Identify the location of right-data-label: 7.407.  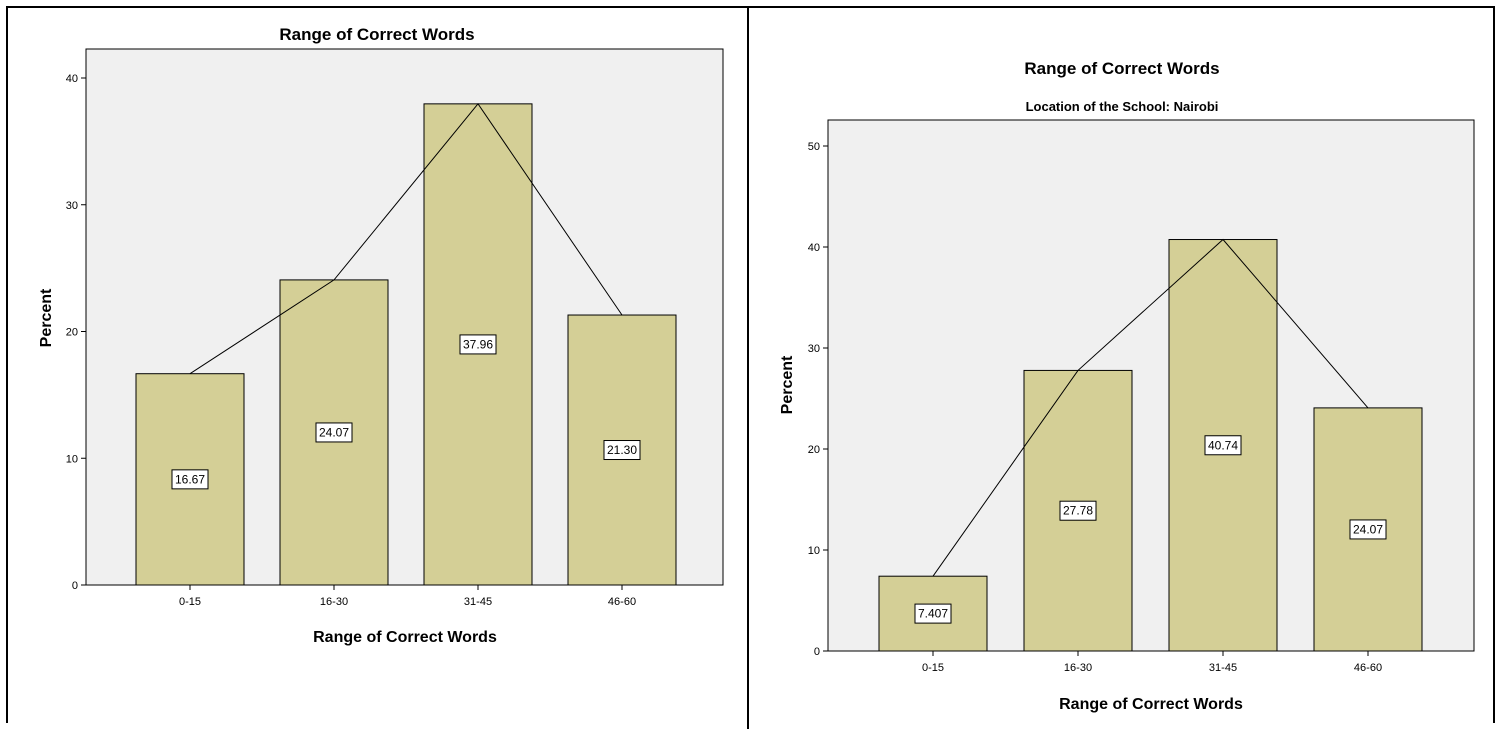
(933, 614).